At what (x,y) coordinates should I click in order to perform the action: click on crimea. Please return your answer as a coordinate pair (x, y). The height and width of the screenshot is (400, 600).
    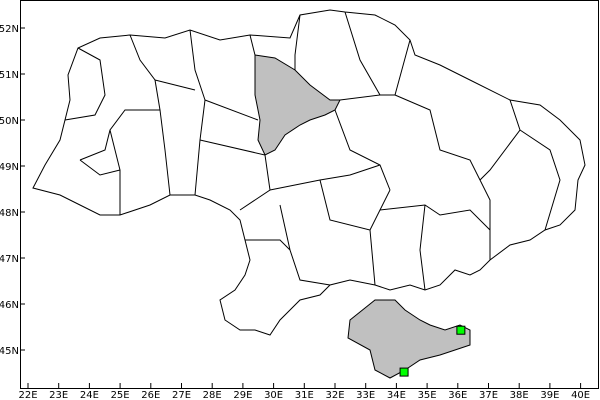
    Looking at the image, I should click on (409, 339).